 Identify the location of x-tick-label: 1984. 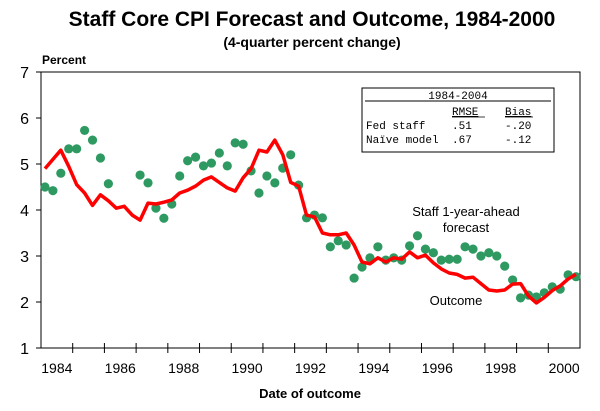
(56, 368).